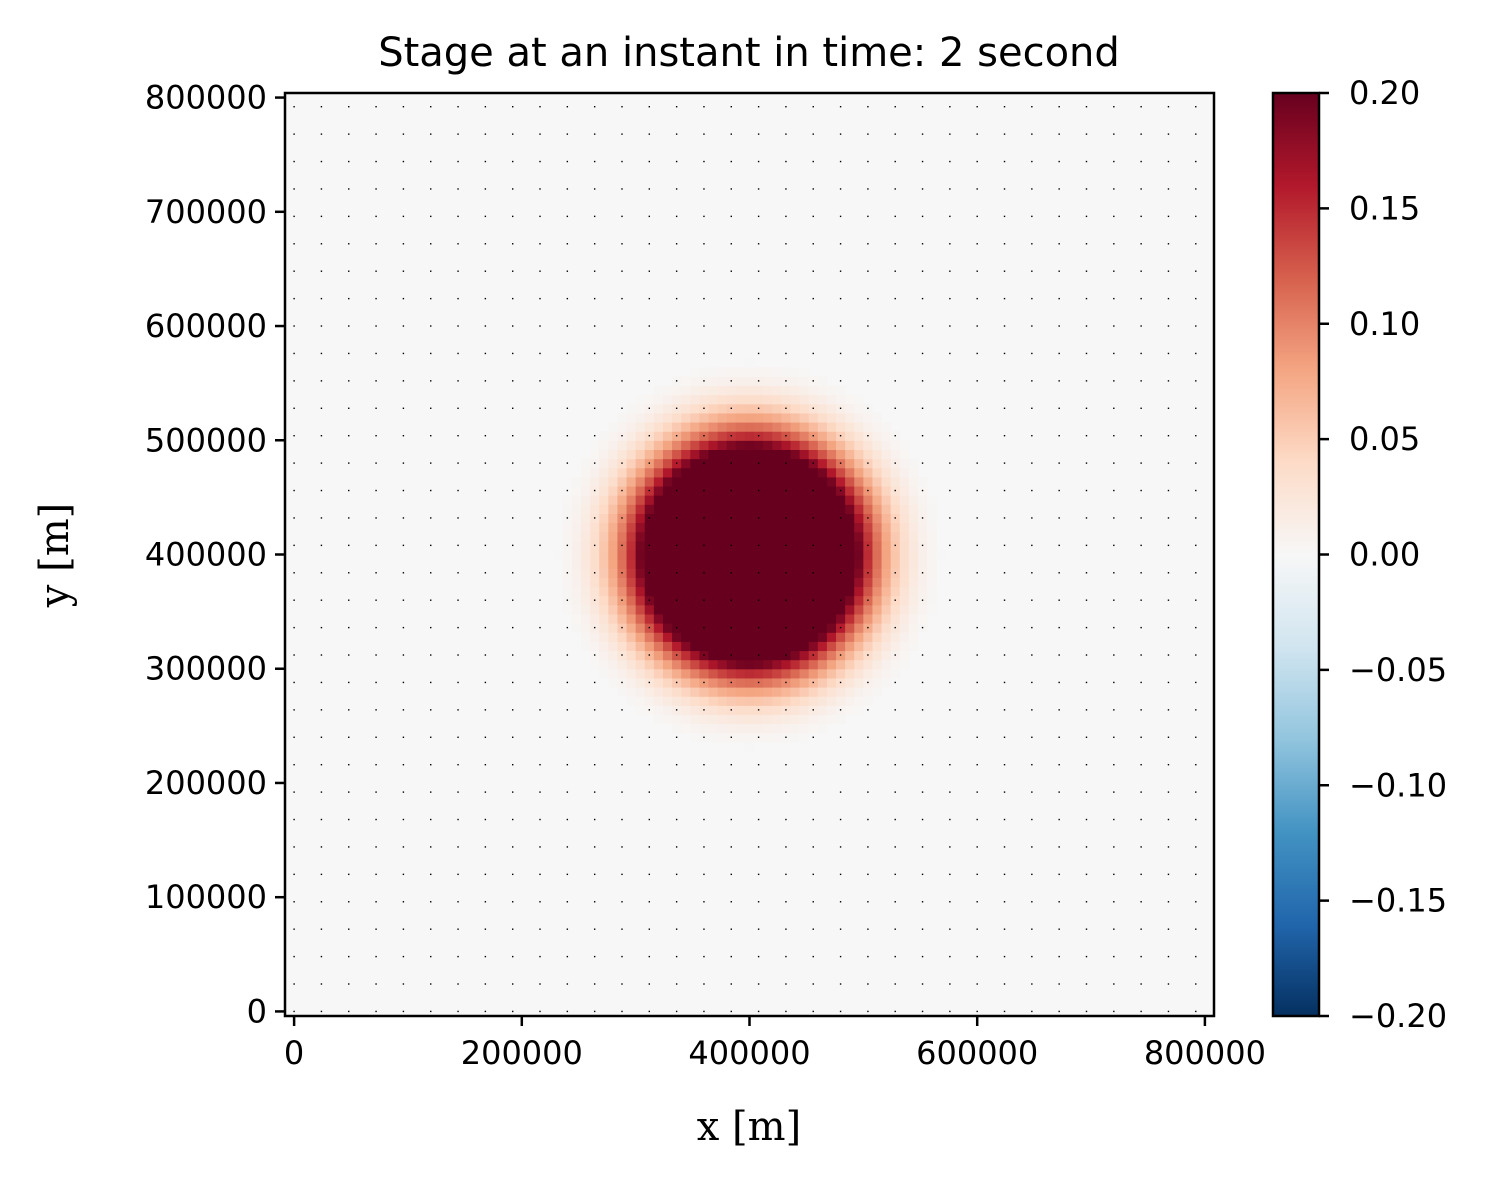  What do you see at coordinates (1398, 1016) in the screenshot?
I see `colorbar-tick-label: −0.20` at bounding box center [1398, 1016].